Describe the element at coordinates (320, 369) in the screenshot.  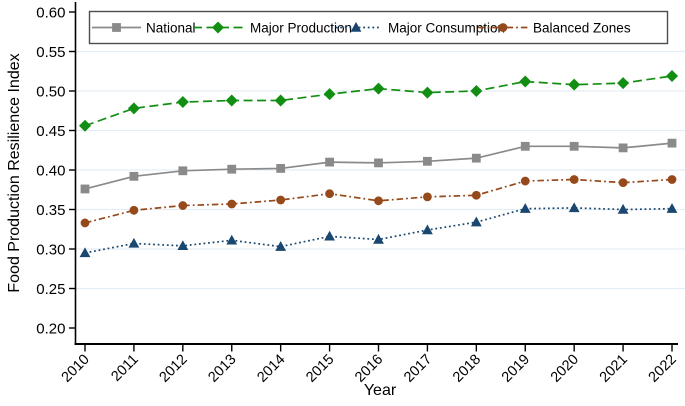
I see `x-tick-label: 2015` at that location.